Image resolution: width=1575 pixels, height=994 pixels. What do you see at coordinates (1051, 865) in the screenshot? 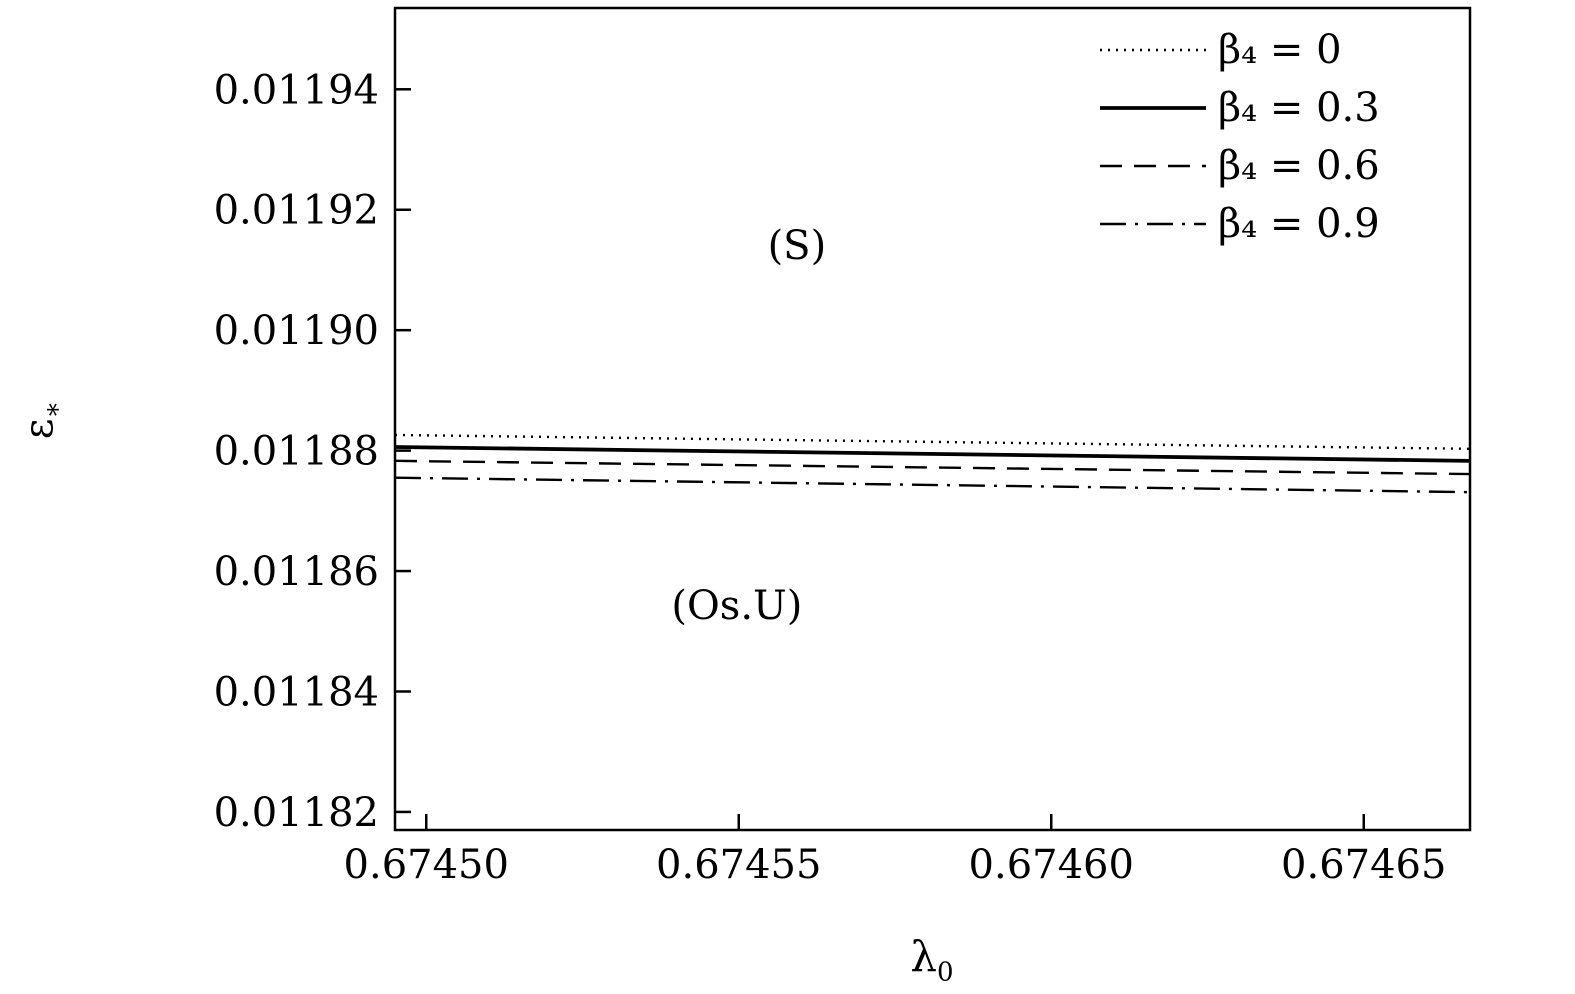
I see `x-tick-label: 0.67460` at bounding box center [1051, 865].